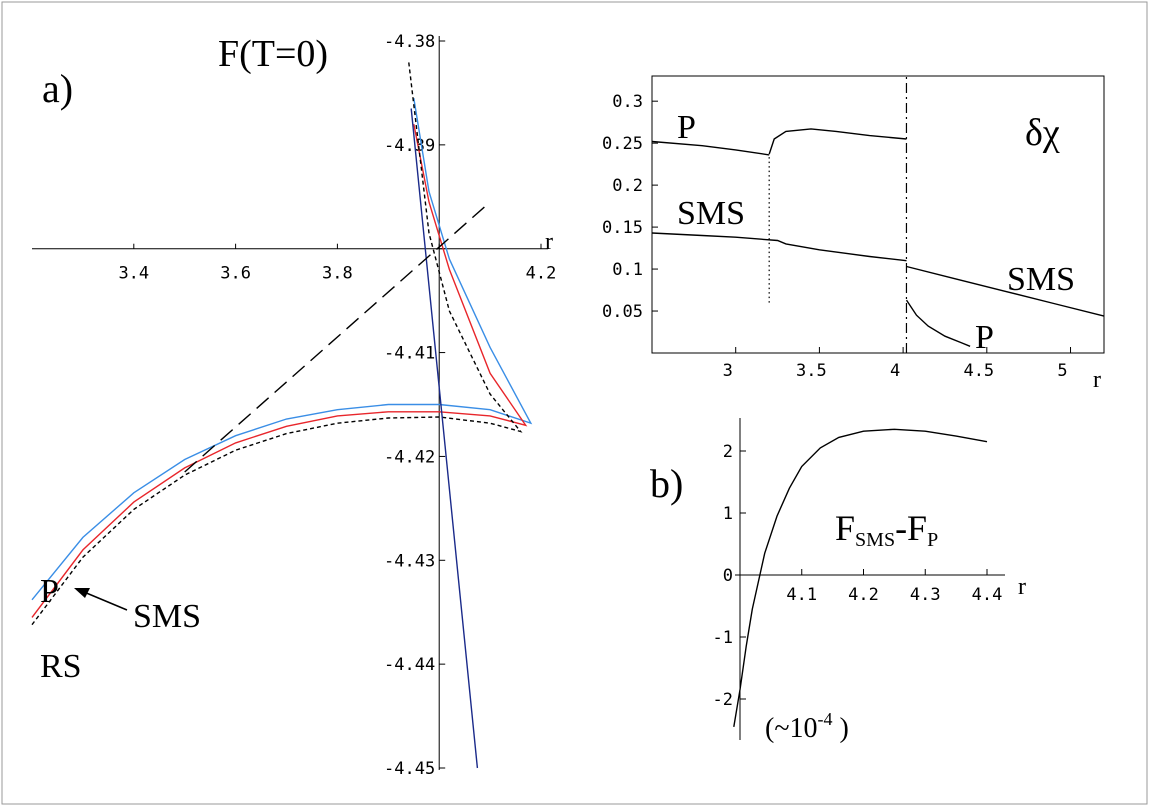 The image size is (1149, 806). I want to click on dc-y-tick-label: 0.2, so click(627, 186).